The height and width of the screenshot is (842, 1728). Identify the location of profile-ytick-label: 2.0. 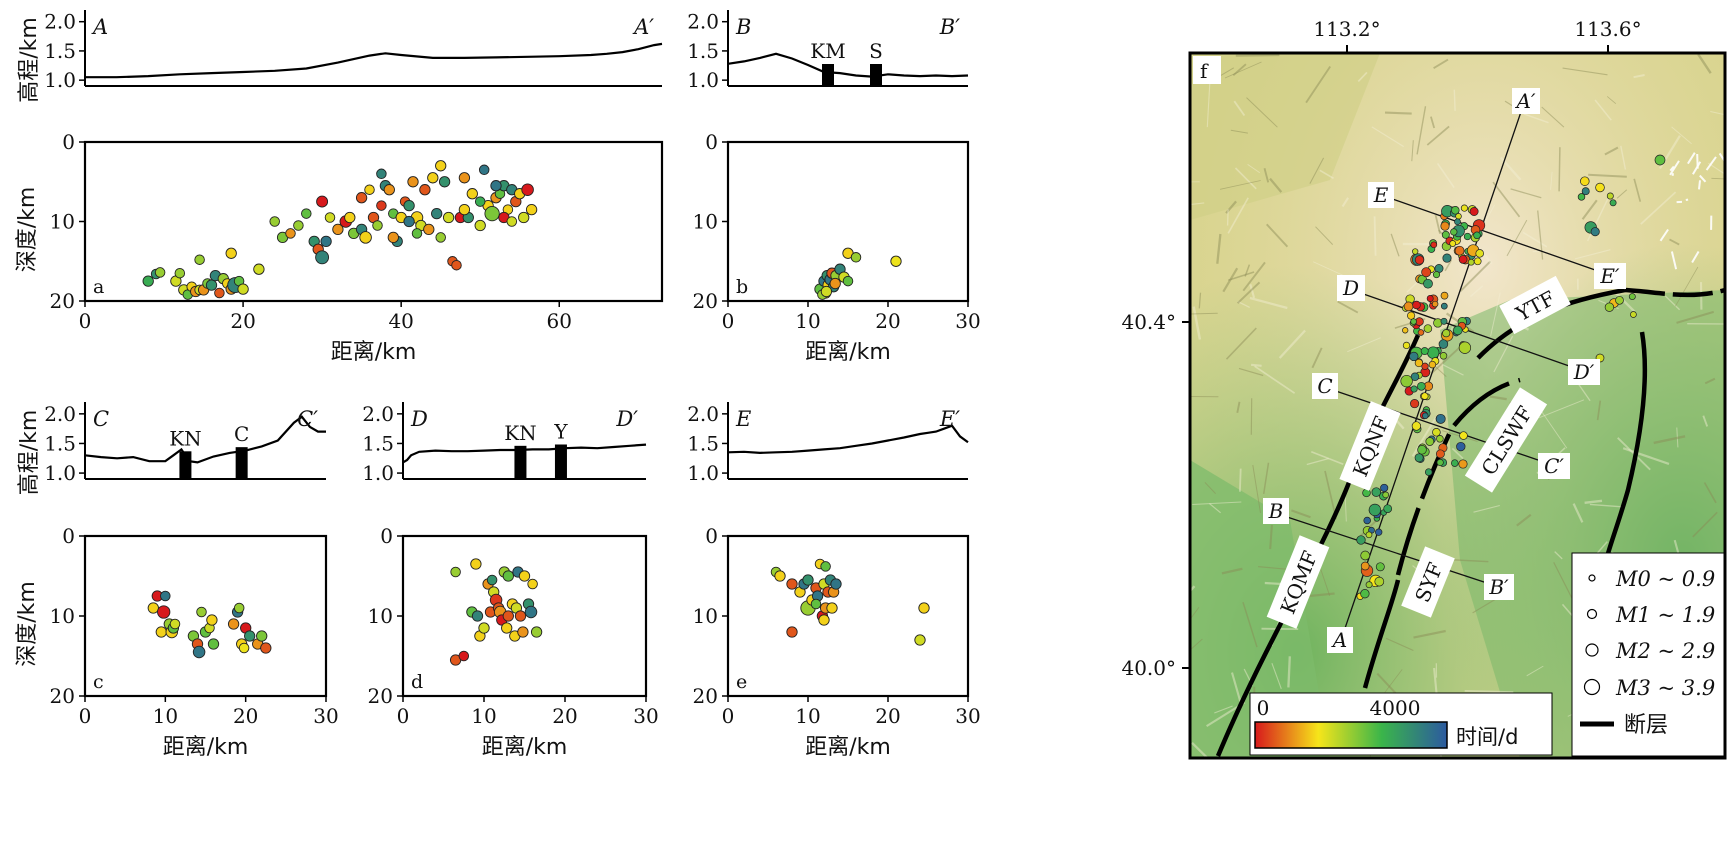
(60, 414).